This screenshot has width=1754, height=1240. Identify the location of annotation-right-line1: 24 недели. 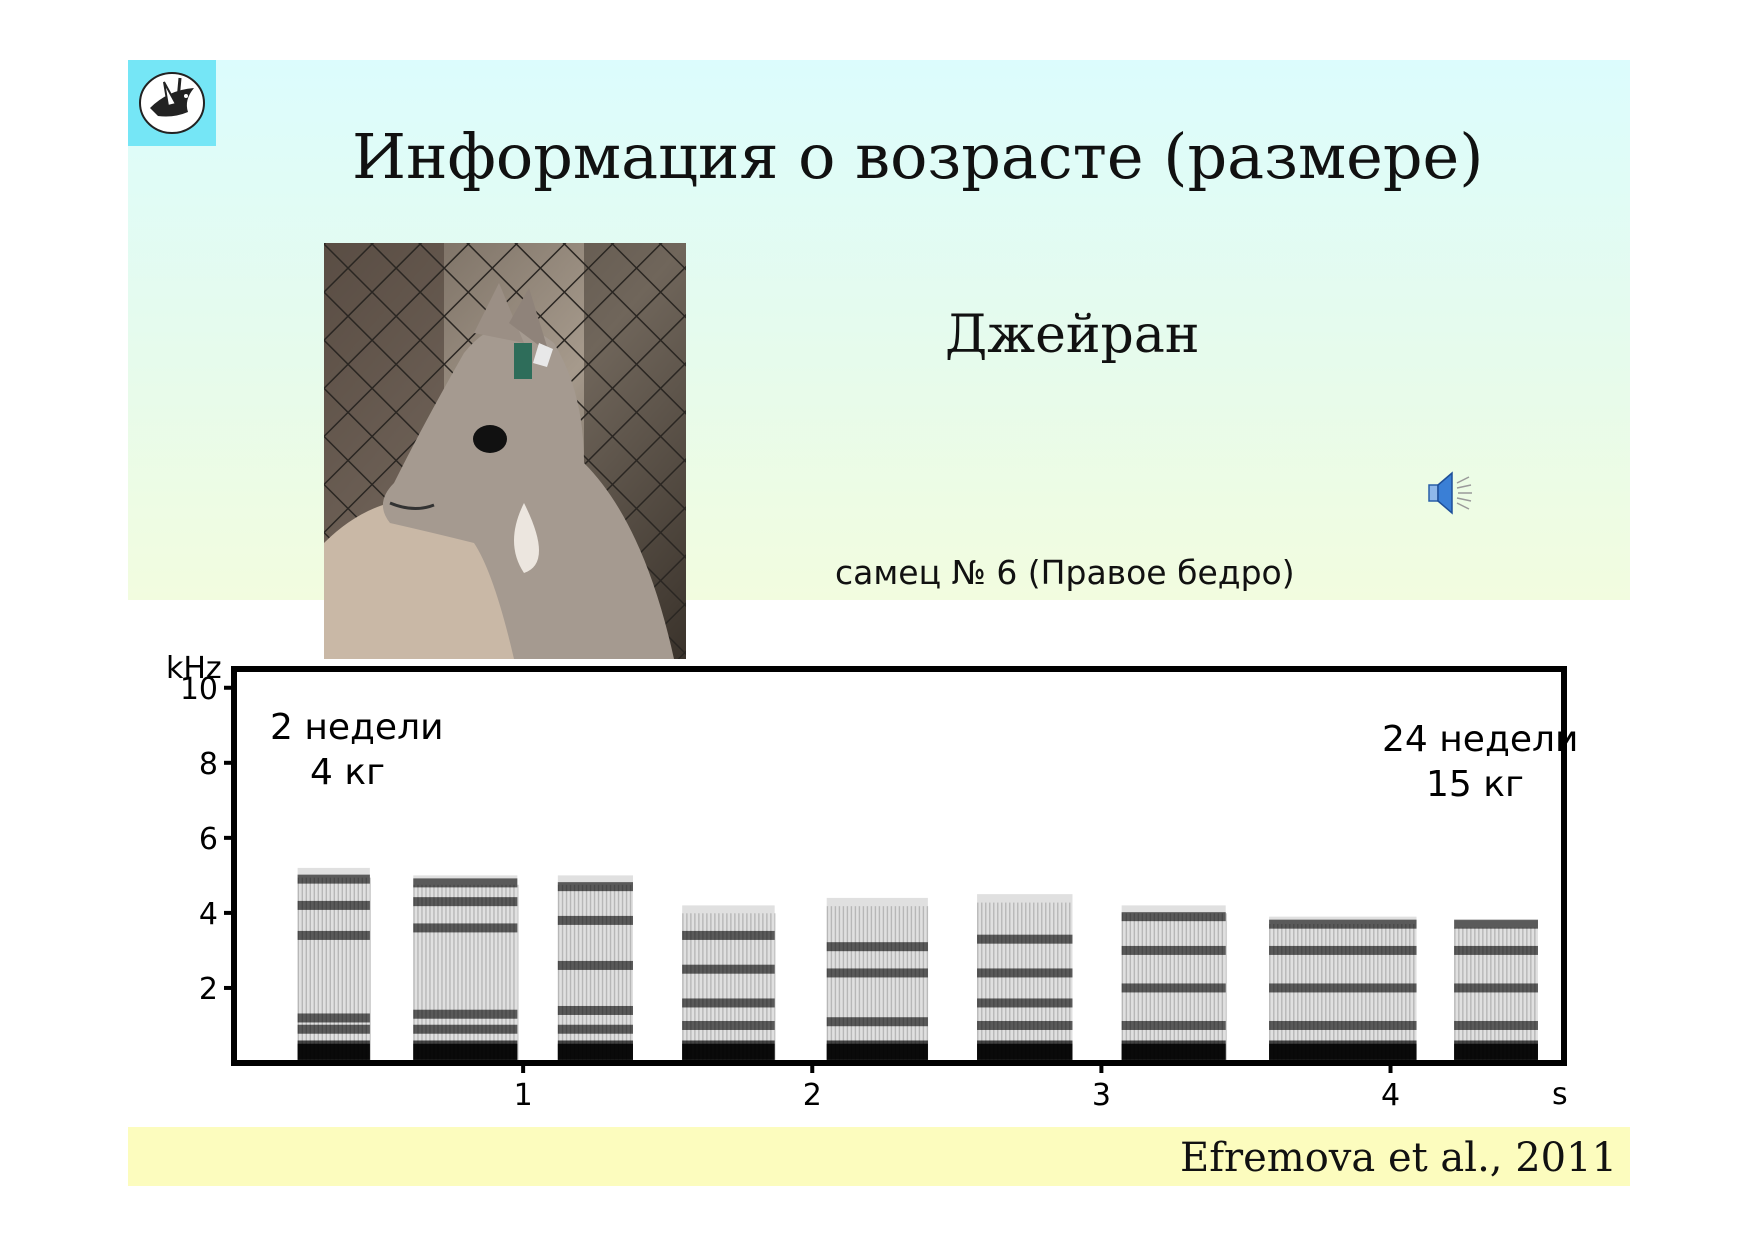
(1480, 739).